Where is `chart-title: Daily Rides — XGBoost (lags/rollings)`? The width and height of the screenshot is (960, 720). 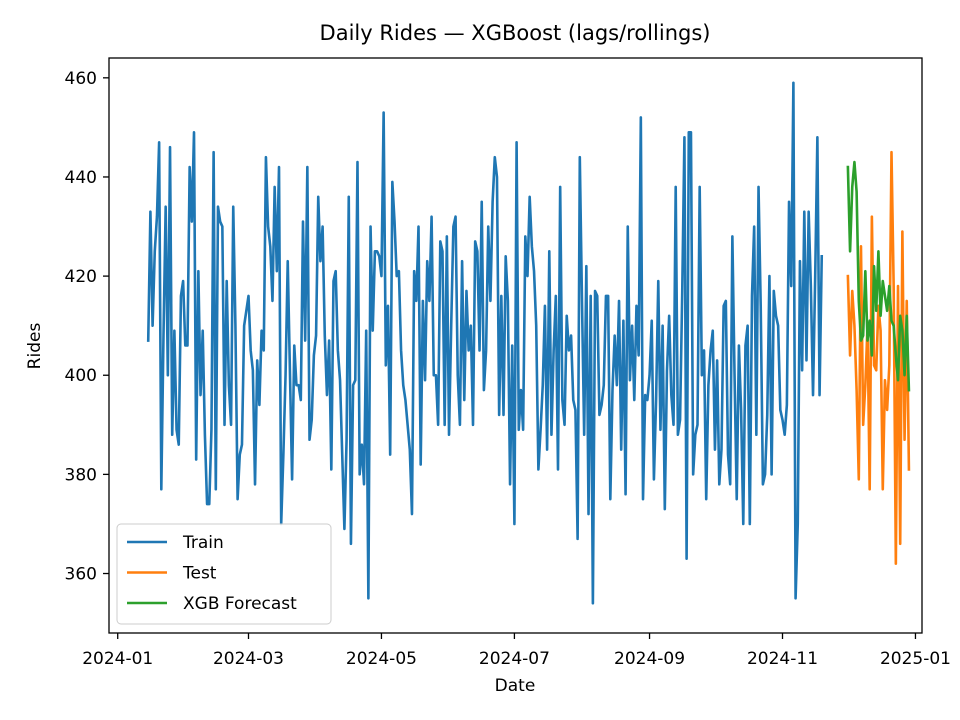 chart-title: Daily Rides — XGBoost (lags/rollings) is located at coordinates (515, 33).